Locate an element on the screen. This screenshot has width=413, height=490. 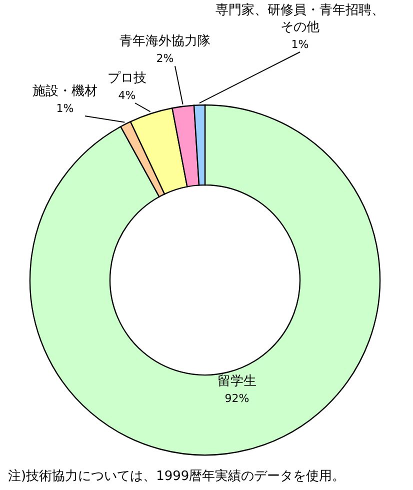
slice-label: 施設・機材 is located at coordinates (65, 91).